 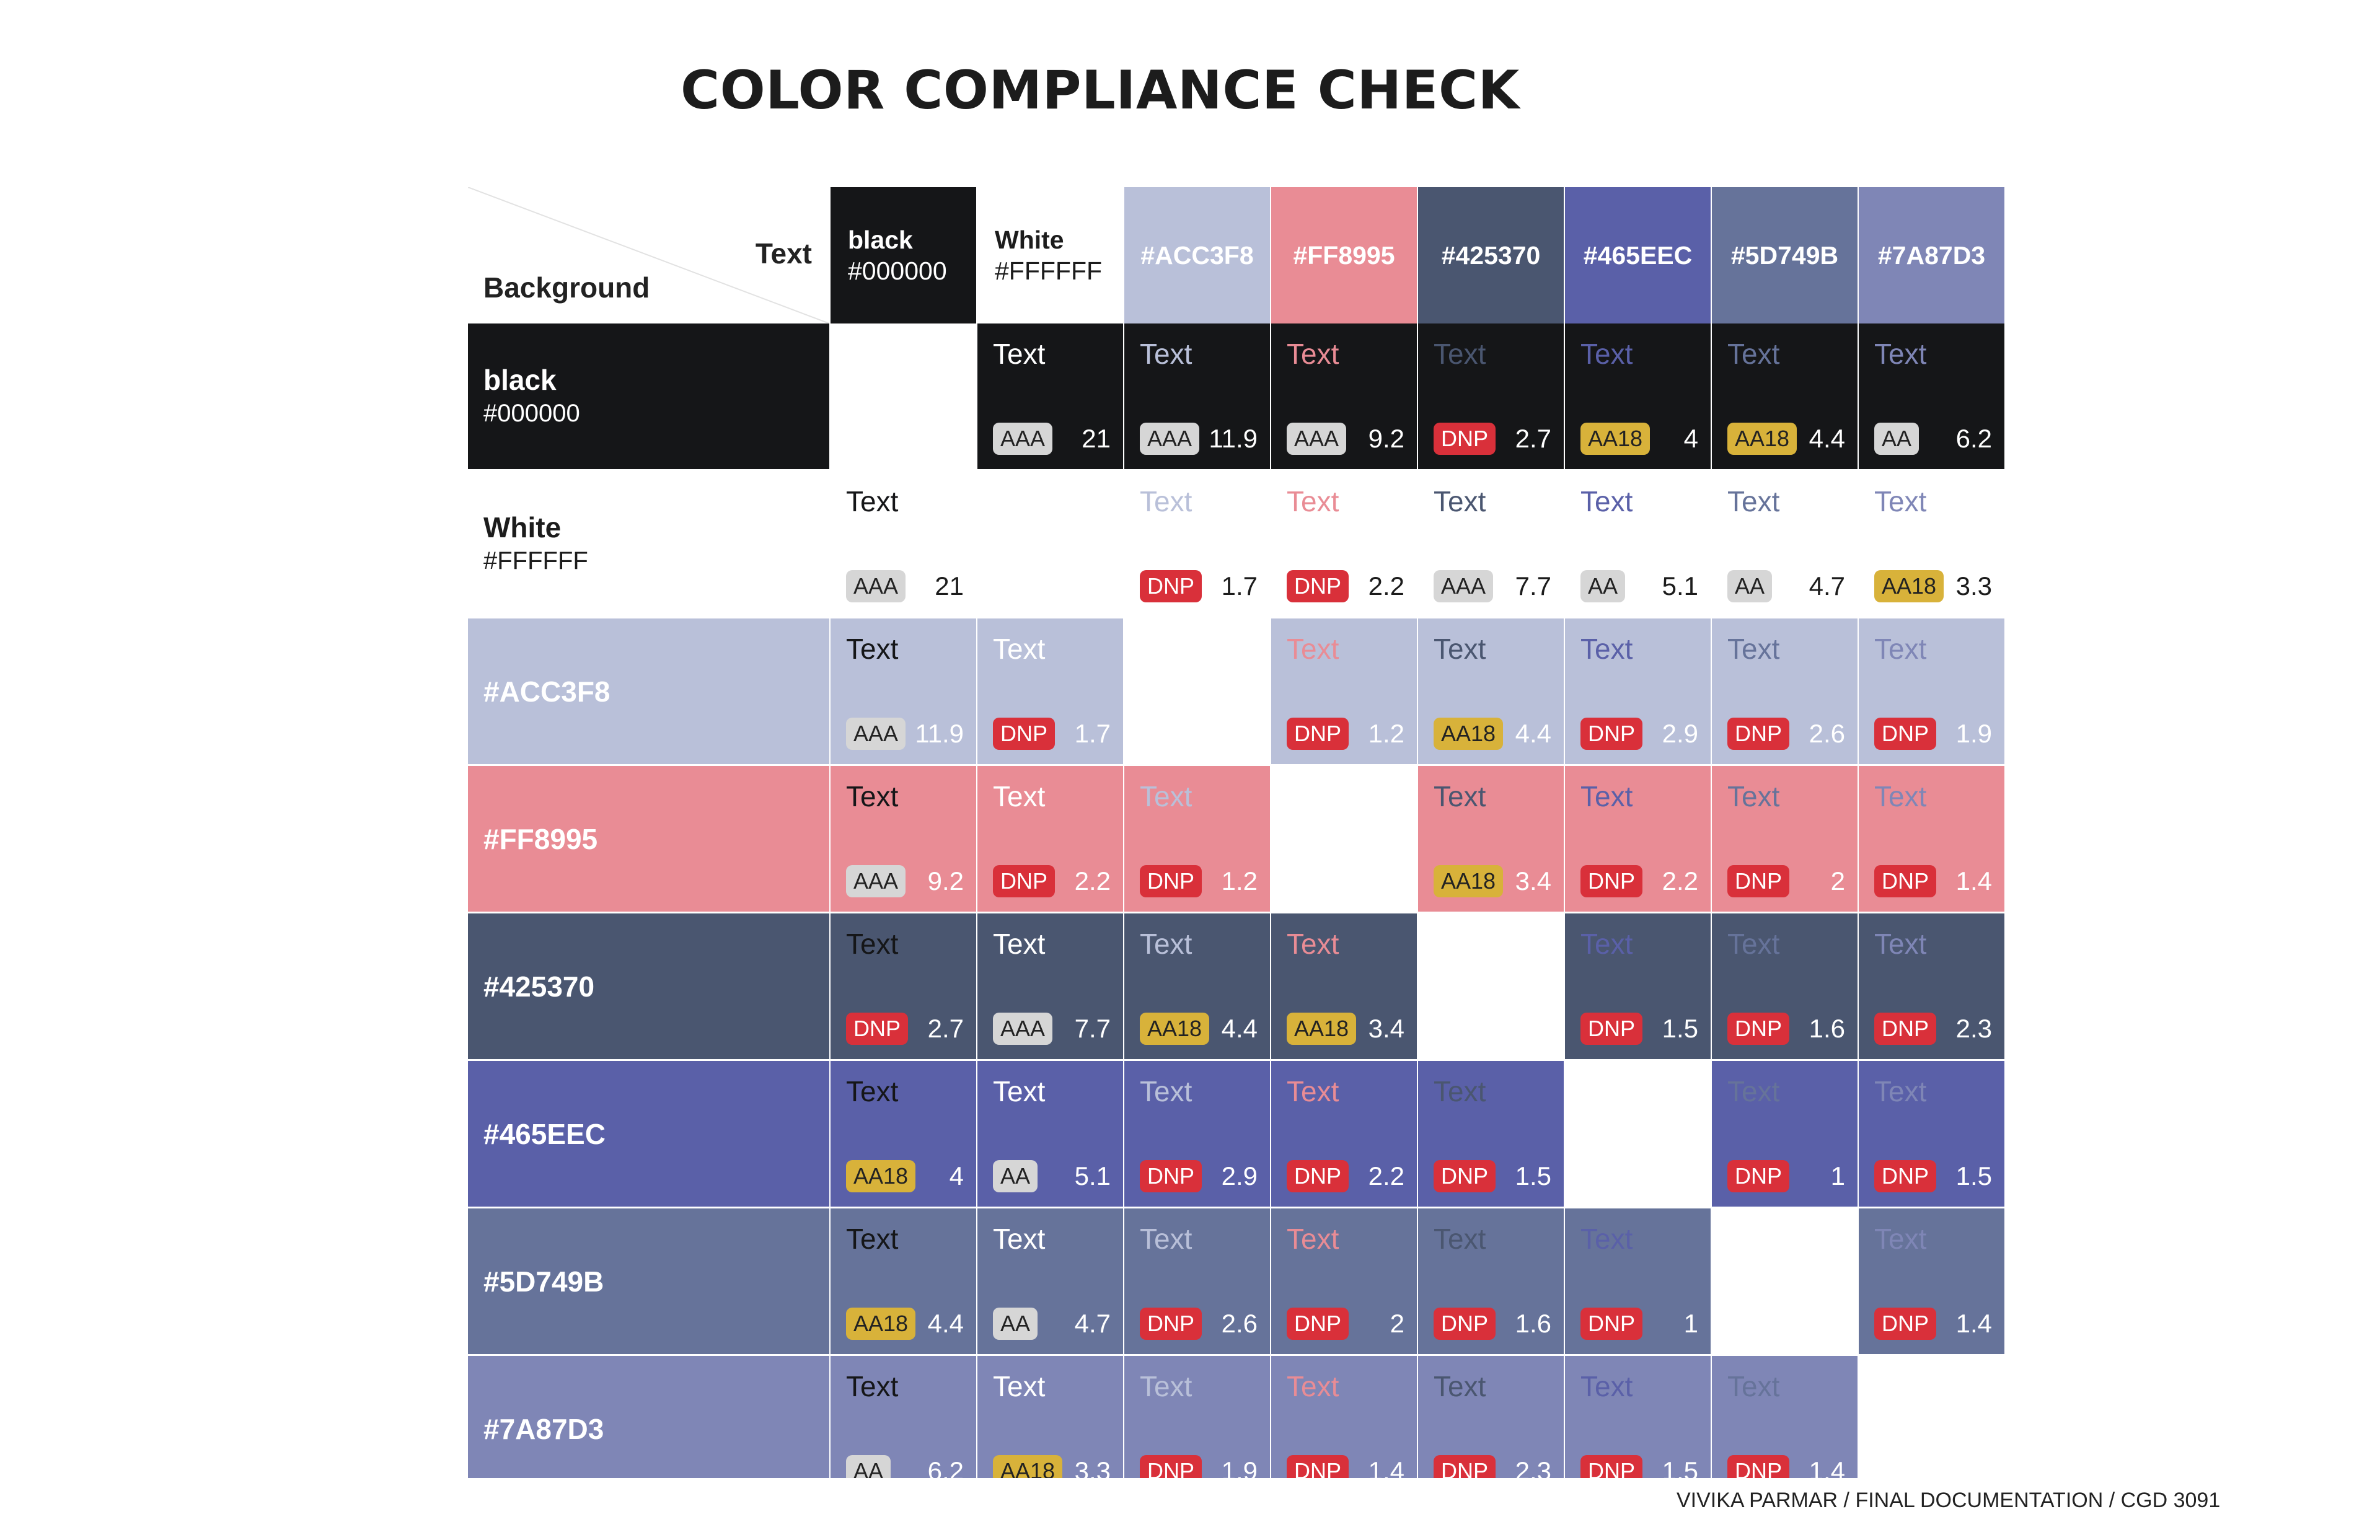 I want to click on matrix-cell: Text AAA 21, so click(x=1050, y=396).